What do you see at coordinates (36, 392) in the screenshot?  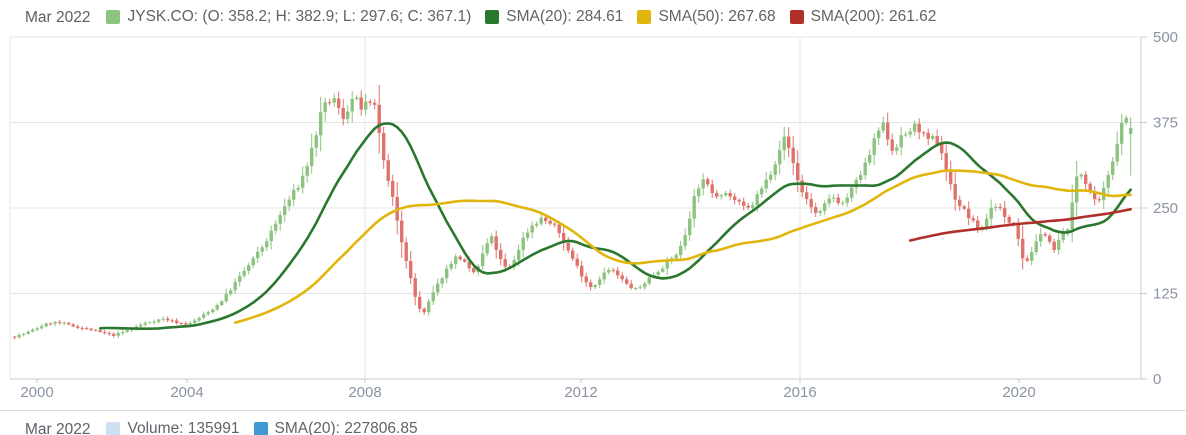 I see `x-axis-label: 2000` at bounding box center [36, 392].